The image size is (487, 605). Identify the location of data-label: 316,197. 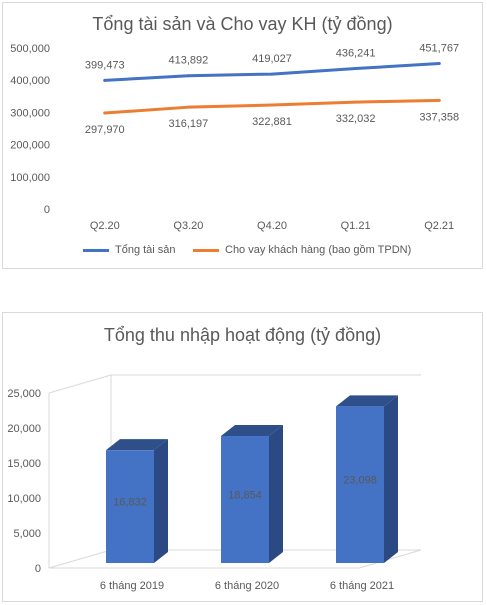
(189, 124).